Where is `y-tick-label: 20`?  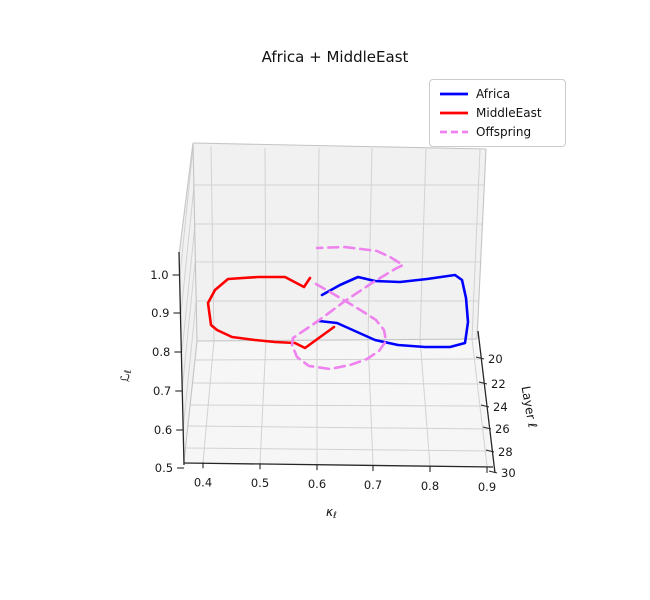
y-tick-label: 20 is located at coordinates (495, 359).